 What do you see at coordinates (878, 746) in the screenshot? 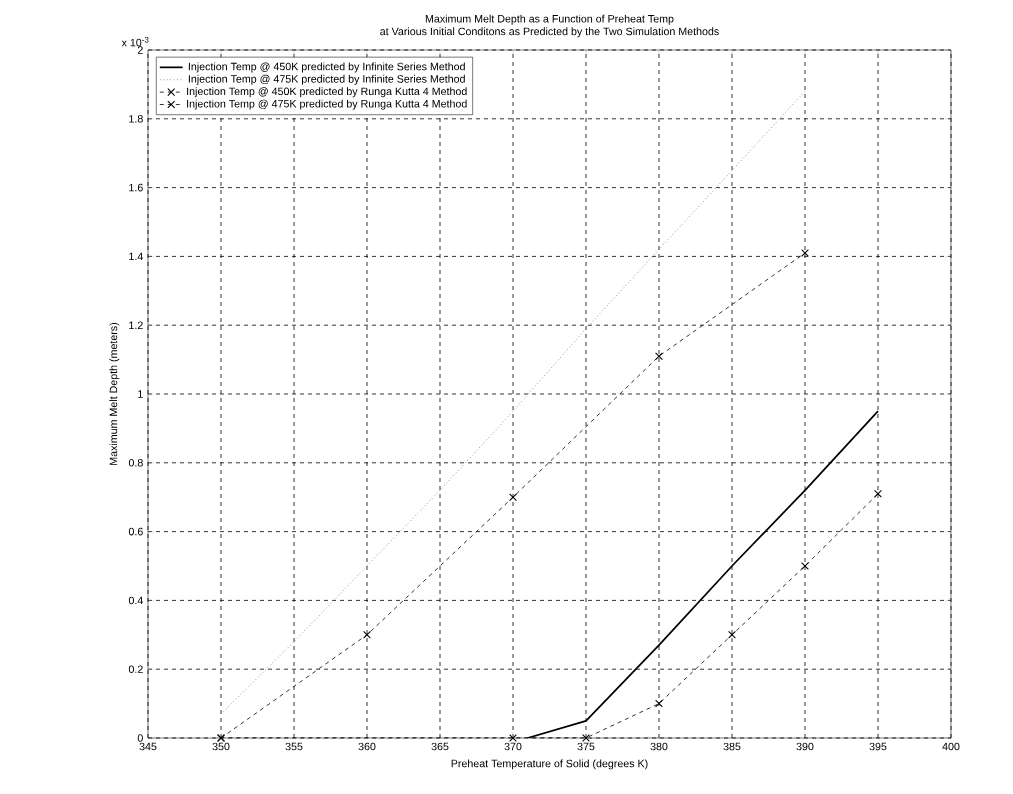
I see `x-tick-label: 395` at bounding box center [878, 746].